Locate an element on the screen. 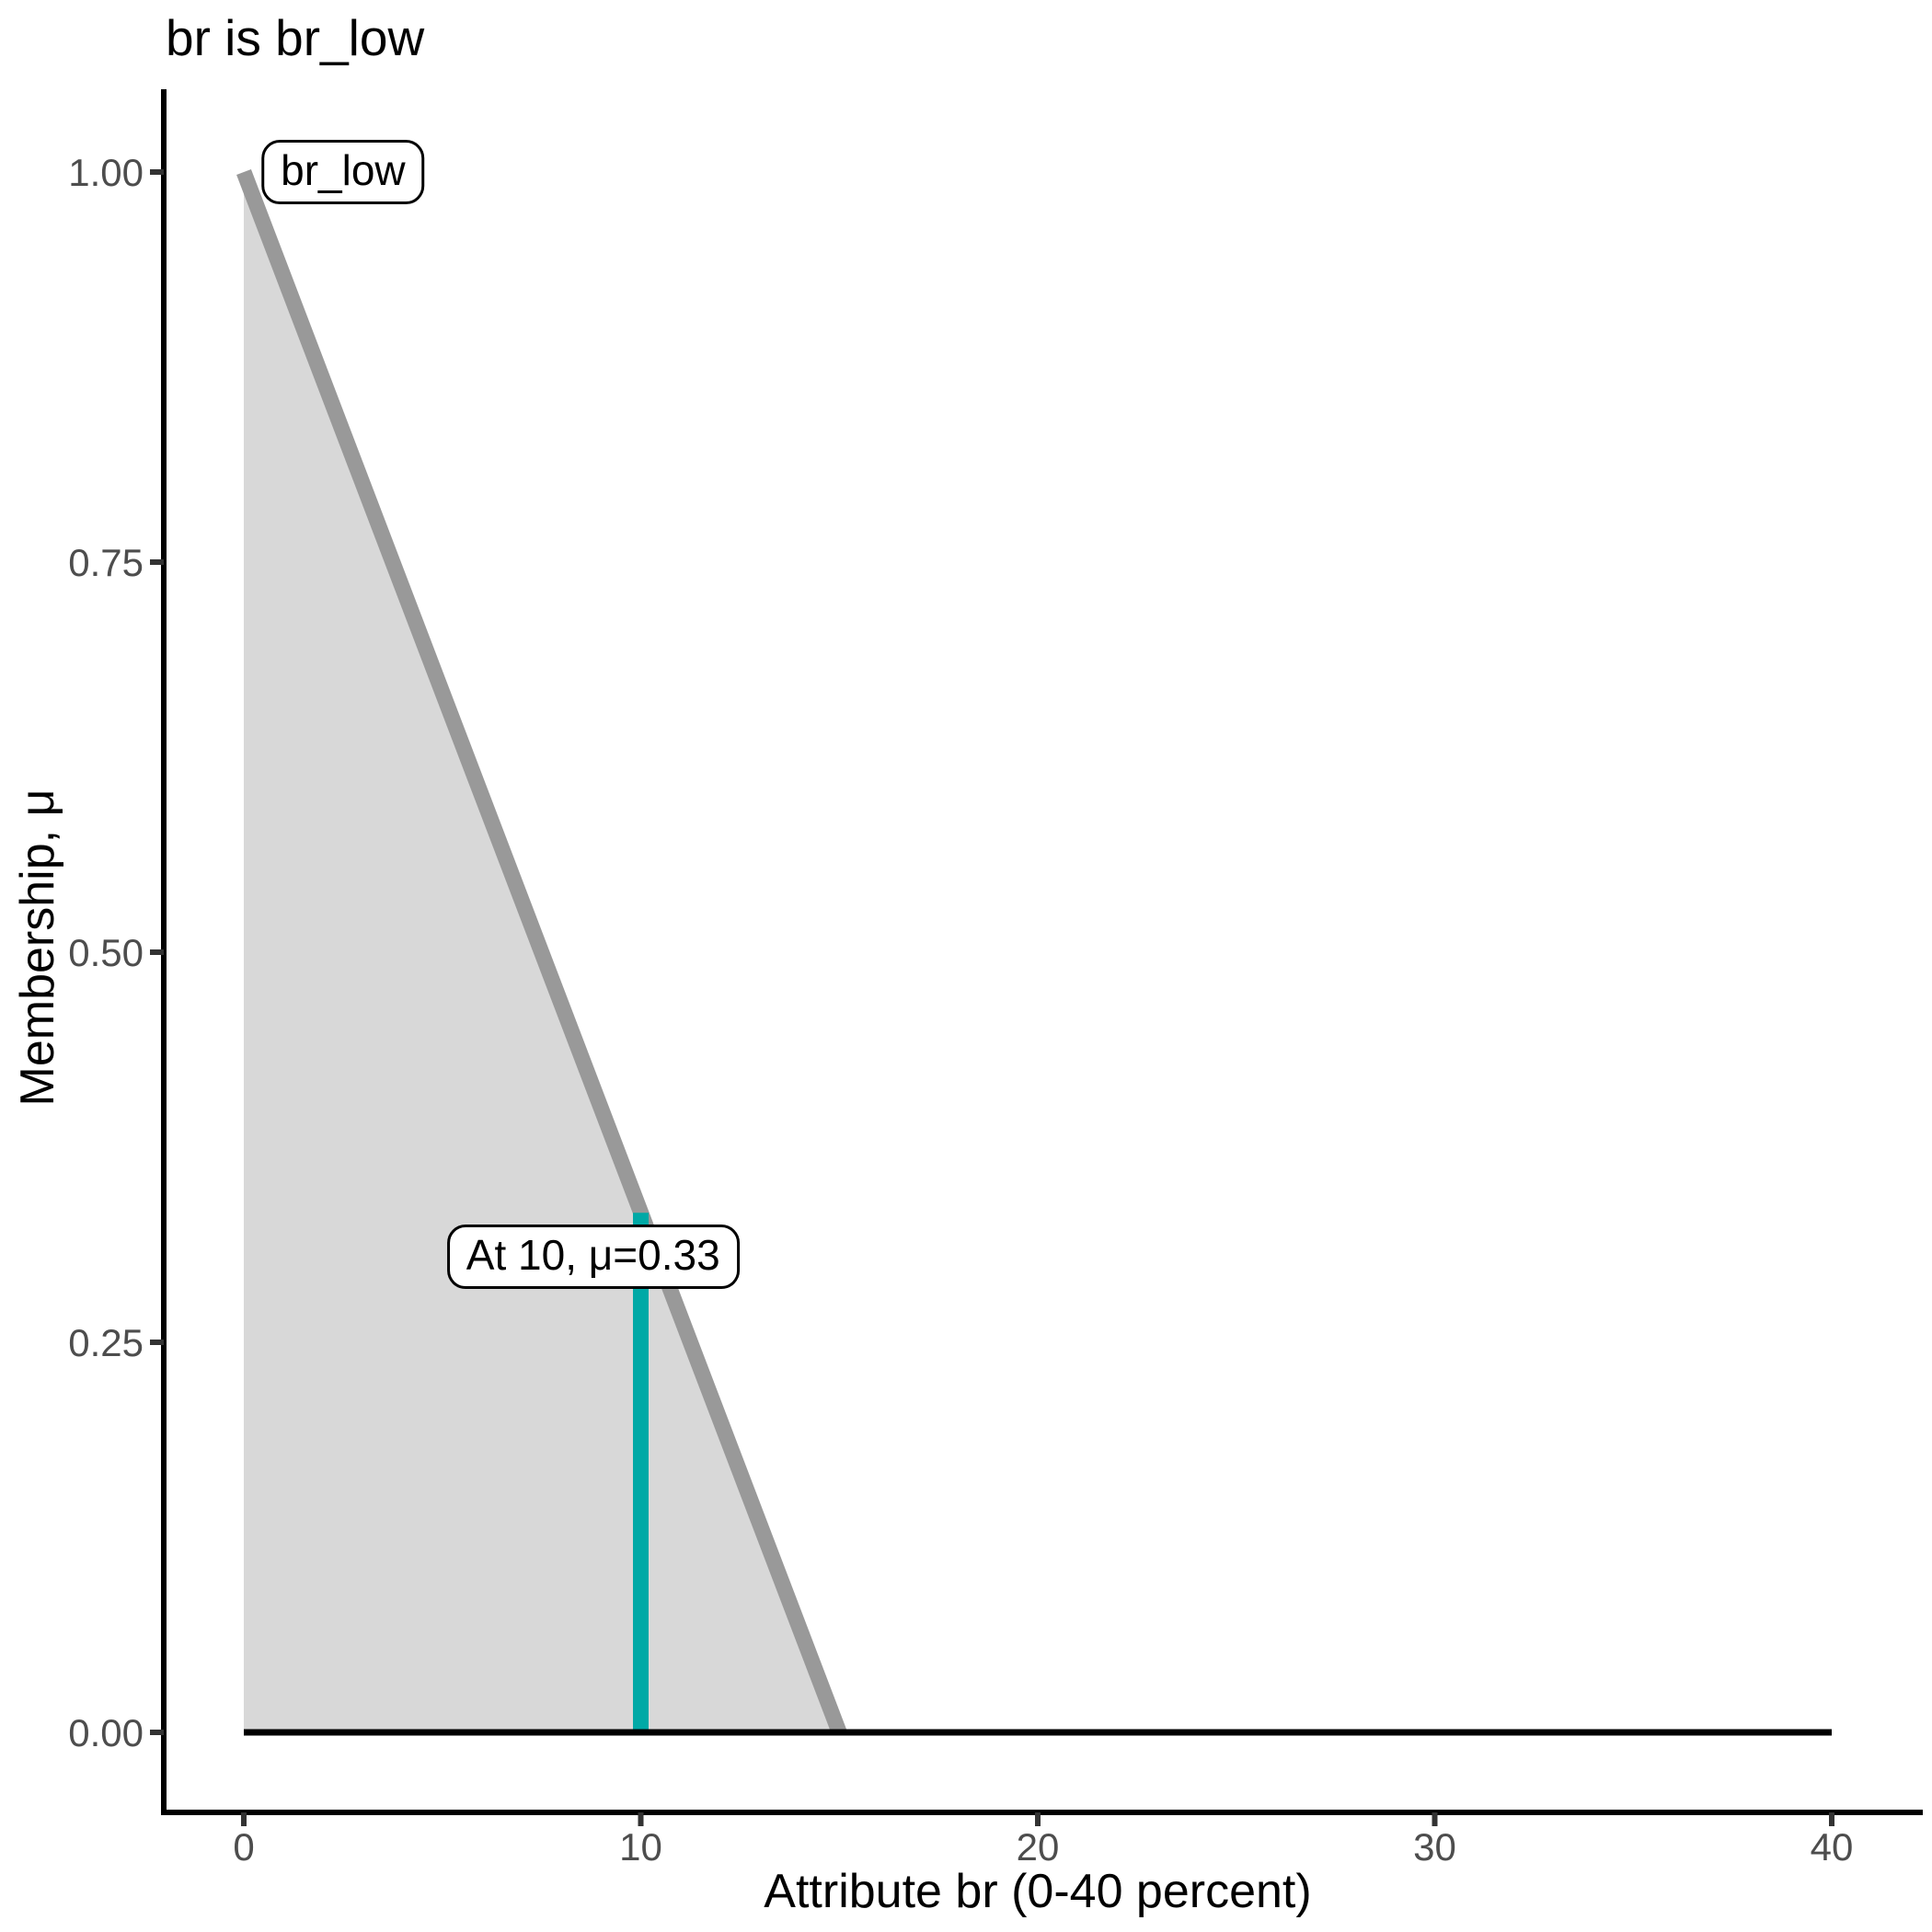  y-tick-label: 1.00 is located at coordinates (106, 172).